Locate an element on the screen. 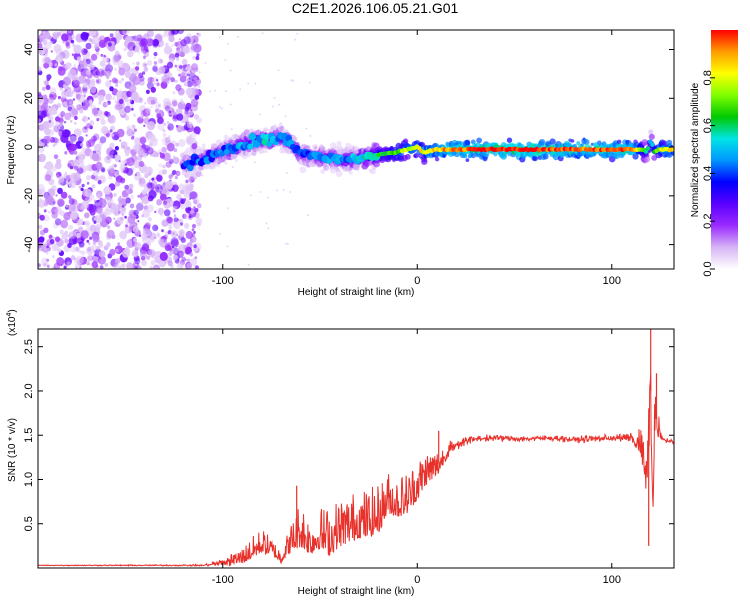 The height and width of the screenshot is (600, 750). snr-multiplier-close: ) is located at coordinates (12, 310).